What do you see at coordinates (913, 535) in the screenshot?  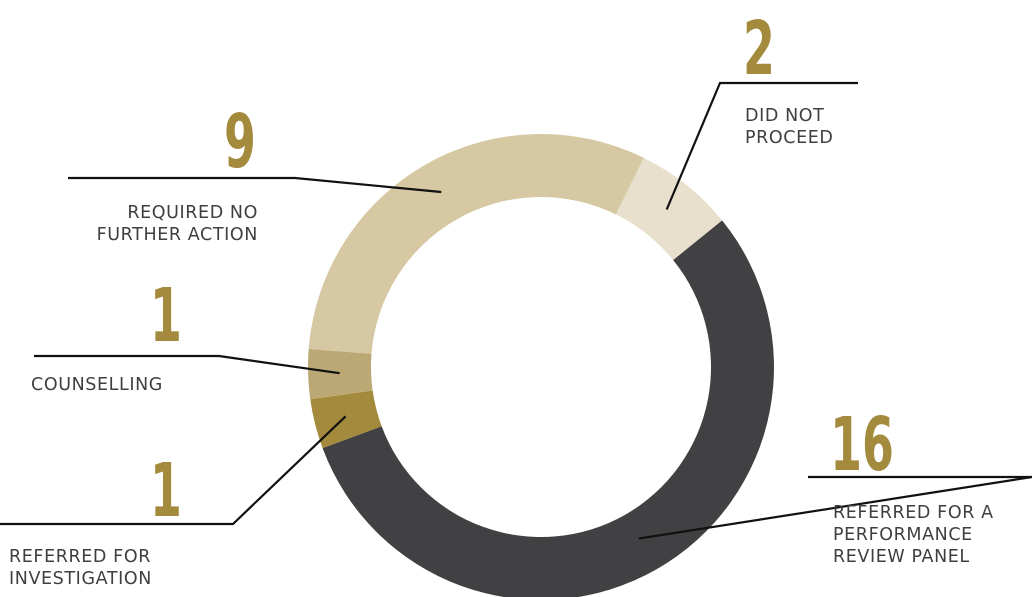 I see `category-label-referred-for-a-performance-review-panel: REFERRED FOR A PERFORMANCE REVIEW PANEL` at bounding box center [913, 535].